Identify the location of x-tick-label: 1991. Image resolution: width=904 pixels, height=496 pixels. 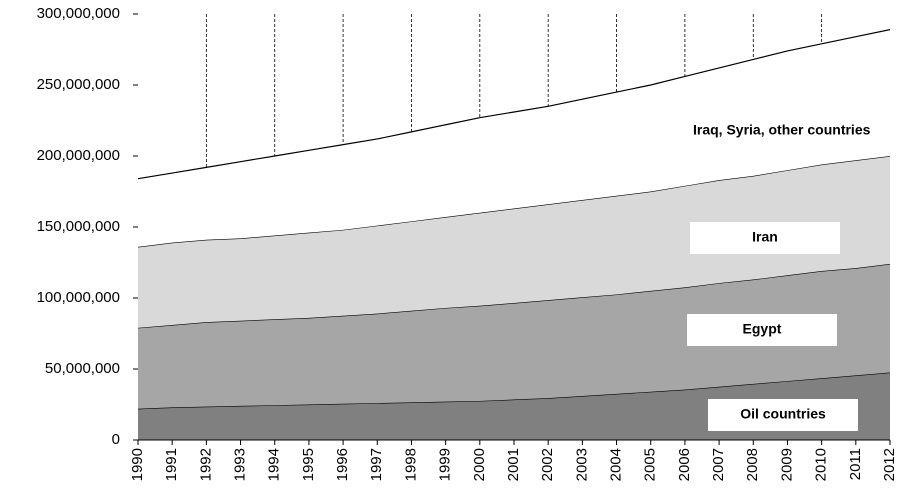
(171, 464).